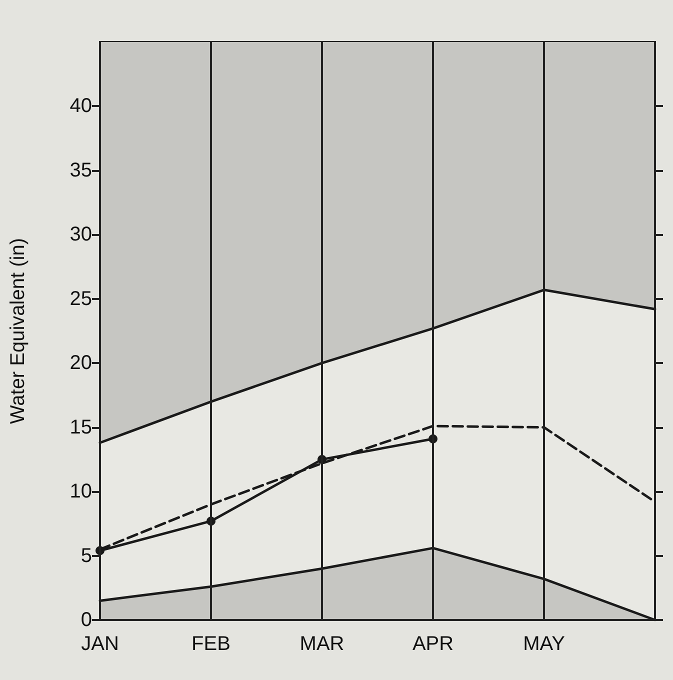 The width and height of the screenshot is (673, 680). What do you see at coordinates (86, 620) in the screenshot?
I see `y-tick-label: 0` at bounding box center [86, 620].